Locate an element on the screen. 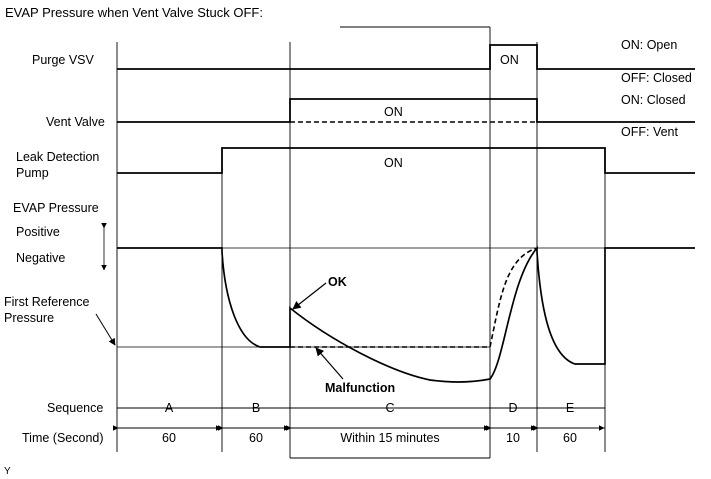 The image size is (711, 479). vent-off-vent: OFF: Vent is located at coordinates (649, 132).